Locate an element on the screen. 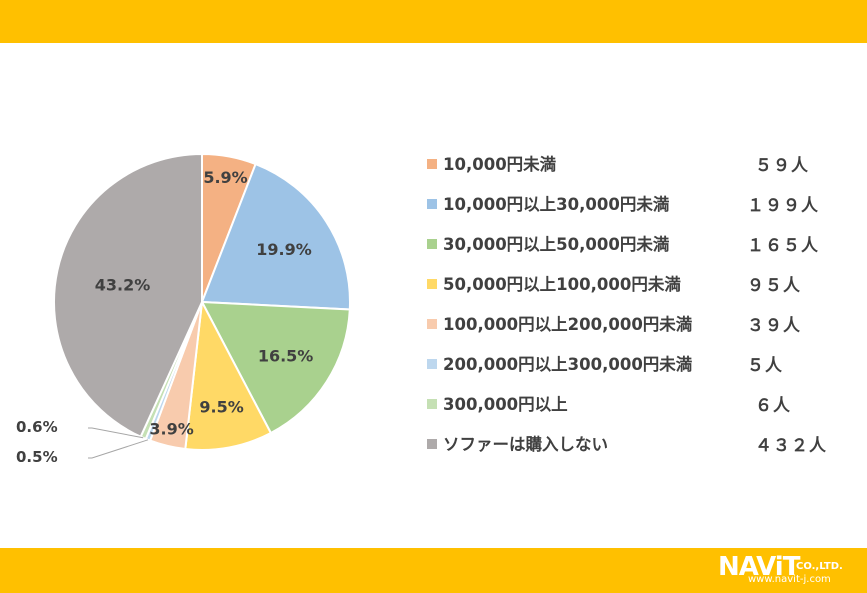 The image size is (867, 593). legend-count: １６５人 is located at coordinates (783, 246).